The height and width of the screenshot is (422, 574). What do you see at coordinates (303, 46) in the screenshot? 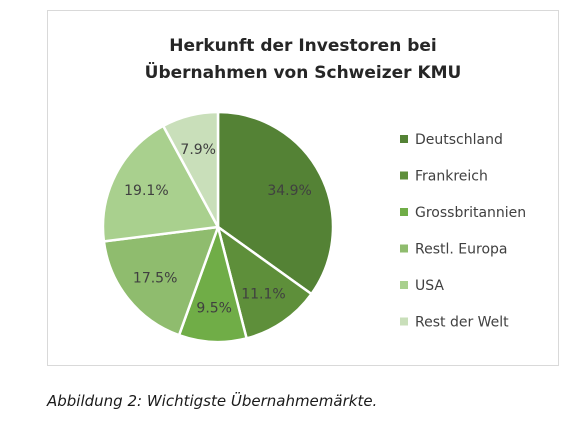
I see `chart-title-line-1: Herkunft der Investoren bei` at bounding box center [303, 46].